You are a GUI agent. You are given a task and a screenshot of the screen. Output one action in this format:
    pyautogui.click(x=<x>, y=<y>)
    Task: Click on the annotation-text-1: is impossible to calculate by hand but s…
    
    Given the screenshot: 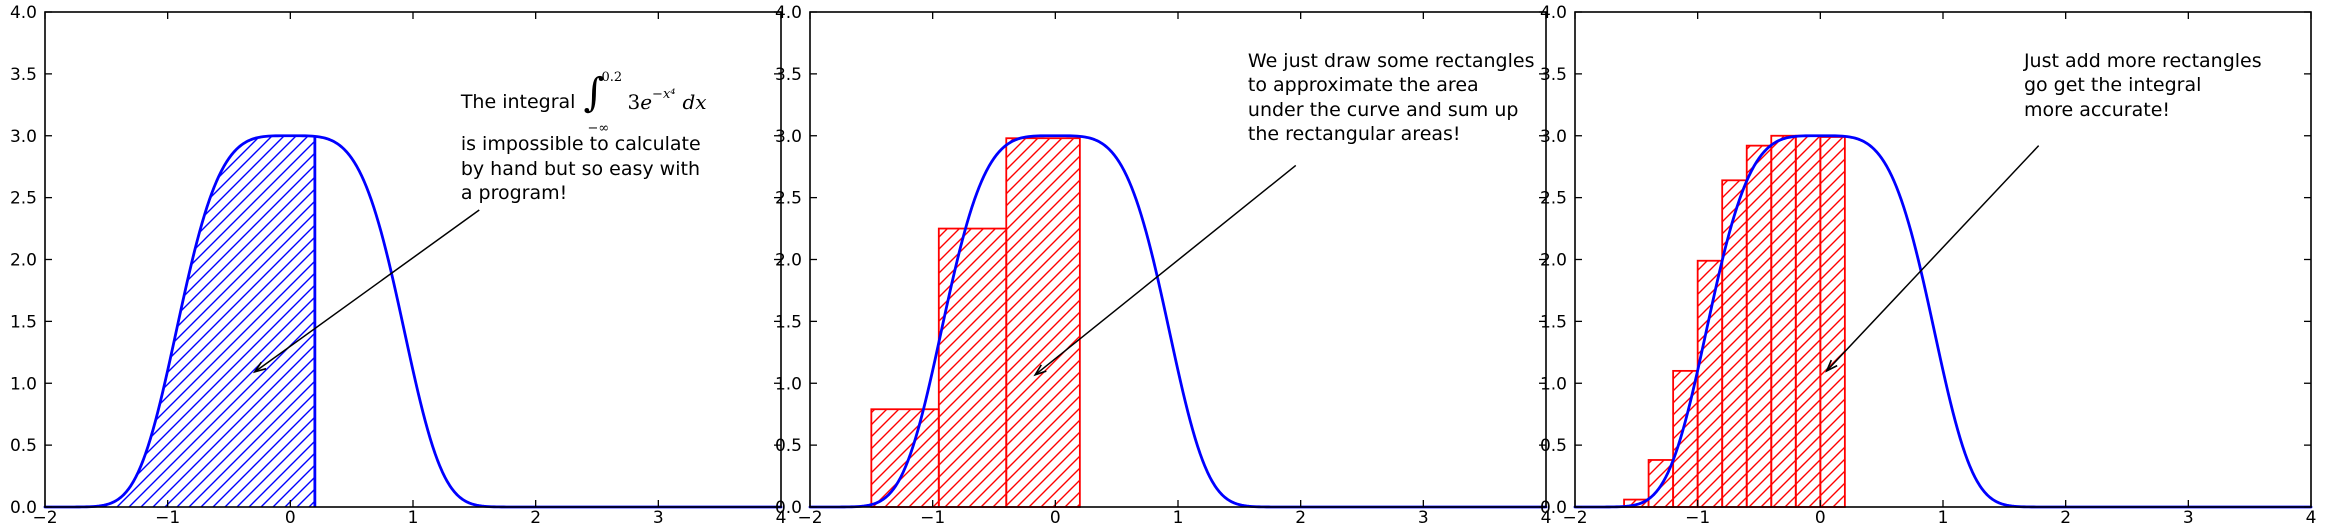 What is the action you would take?
    pyautogui.click(x=580, y=168)
    